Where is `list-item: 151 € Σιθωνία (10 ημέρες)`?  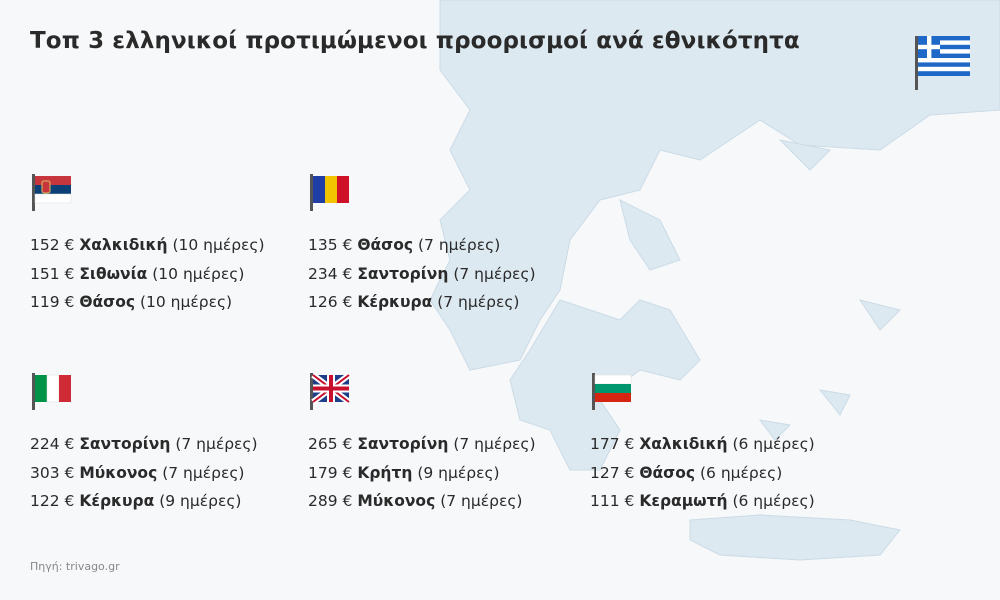 list-item: 151 € Σιθωνία (10 ημέρες) is located at coordinates (137, 273).